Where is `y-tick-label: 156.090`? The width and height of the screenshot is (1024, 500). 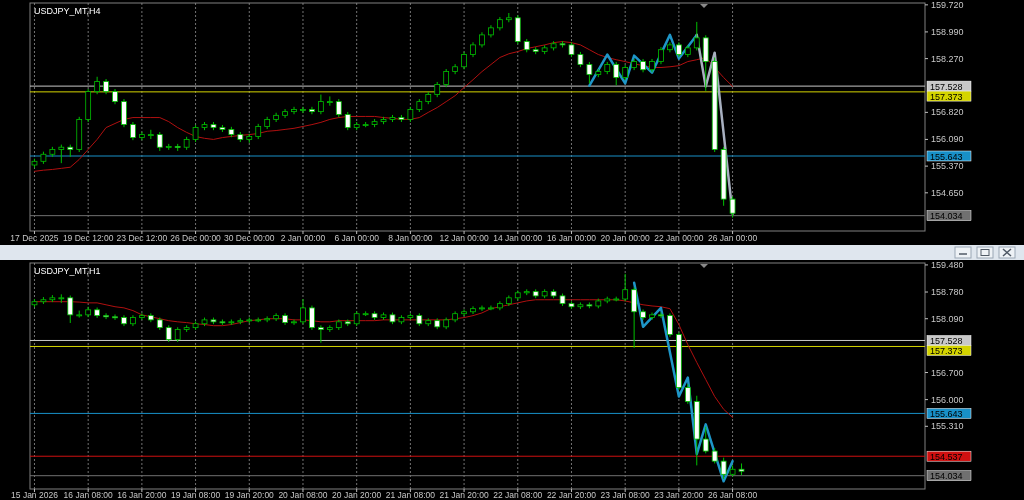
y-tick-label: 156.090 is located at coordinates (947, 139).